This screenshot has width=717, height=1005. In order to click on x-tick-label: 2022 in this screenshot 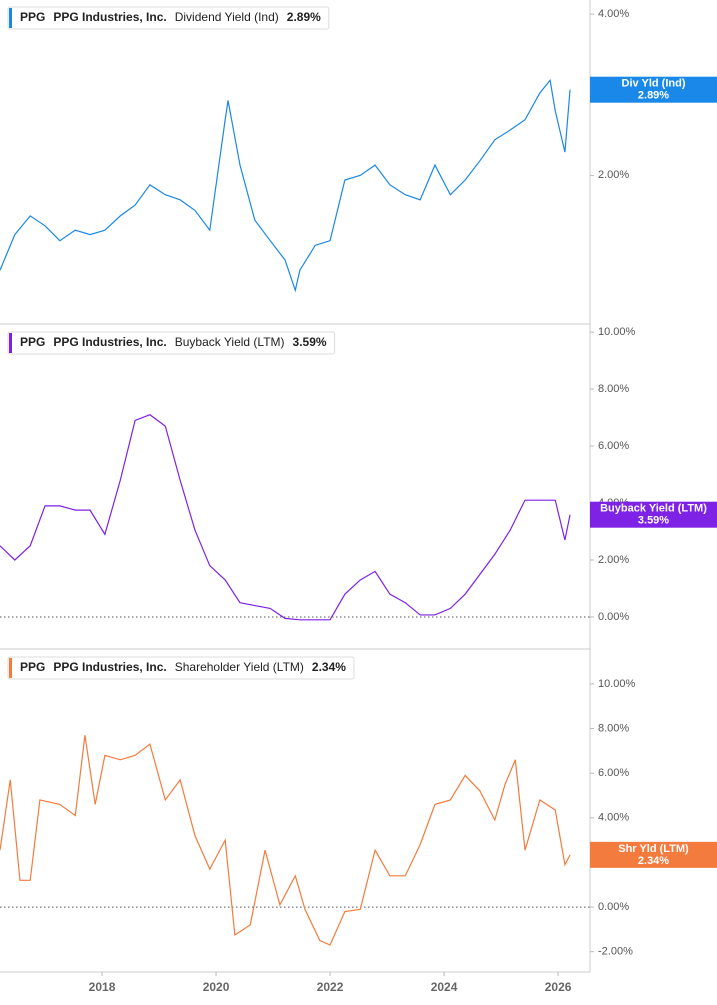, I will do `click(330, 987)`.